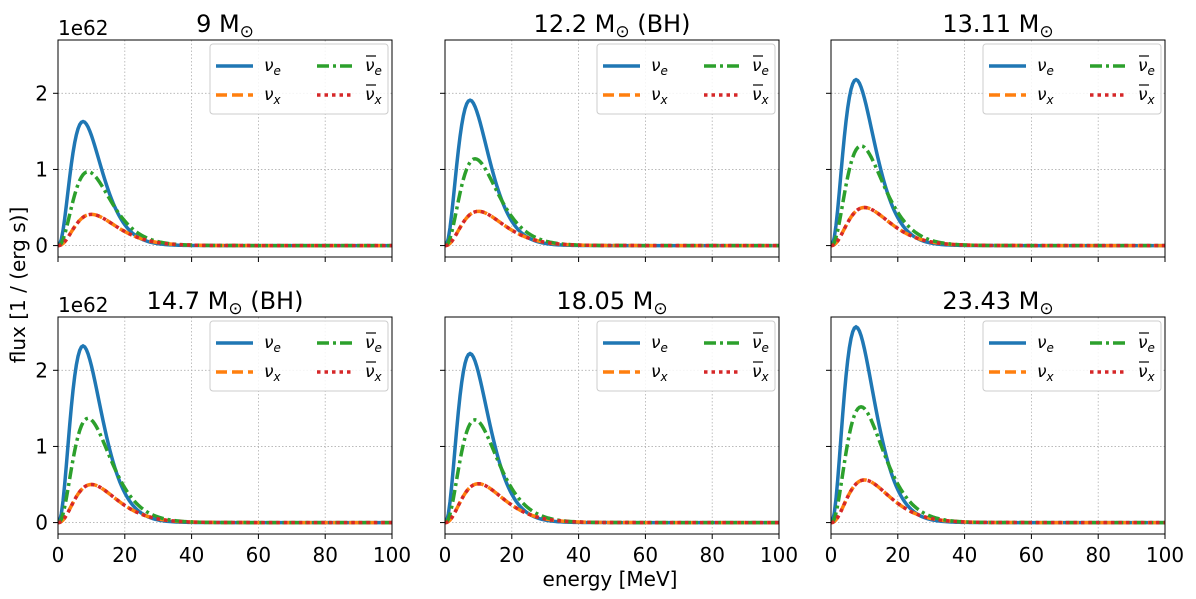 The image size is (1196, 599). I want to click on subplot-3: 13.11 M⊙ νe νx νe νx, so click(996, 136).